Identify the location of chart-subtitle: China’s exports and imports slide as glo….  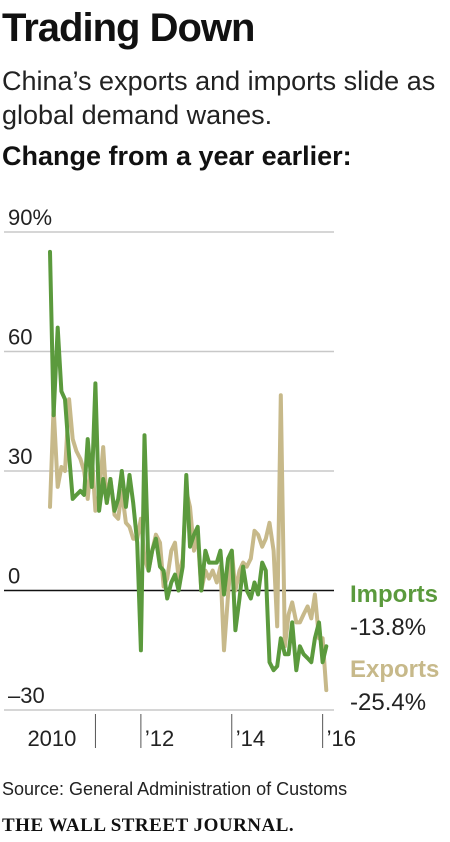
(219, 98).